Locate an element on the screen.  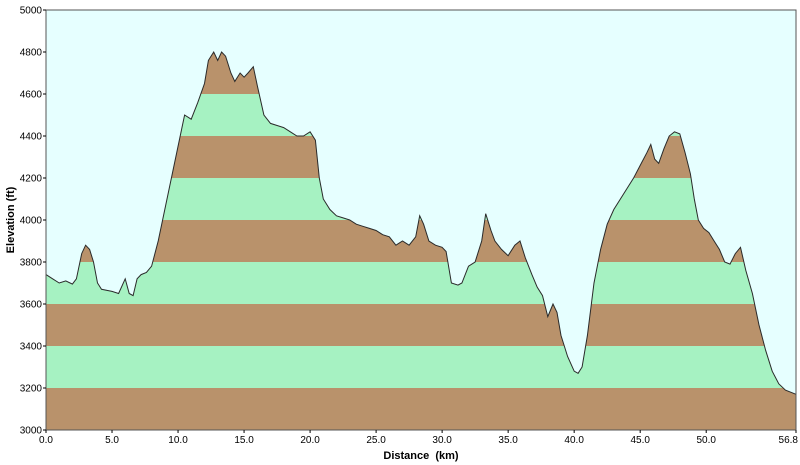
x-tick-label: 45.0 is located at coordinates (640, 440).